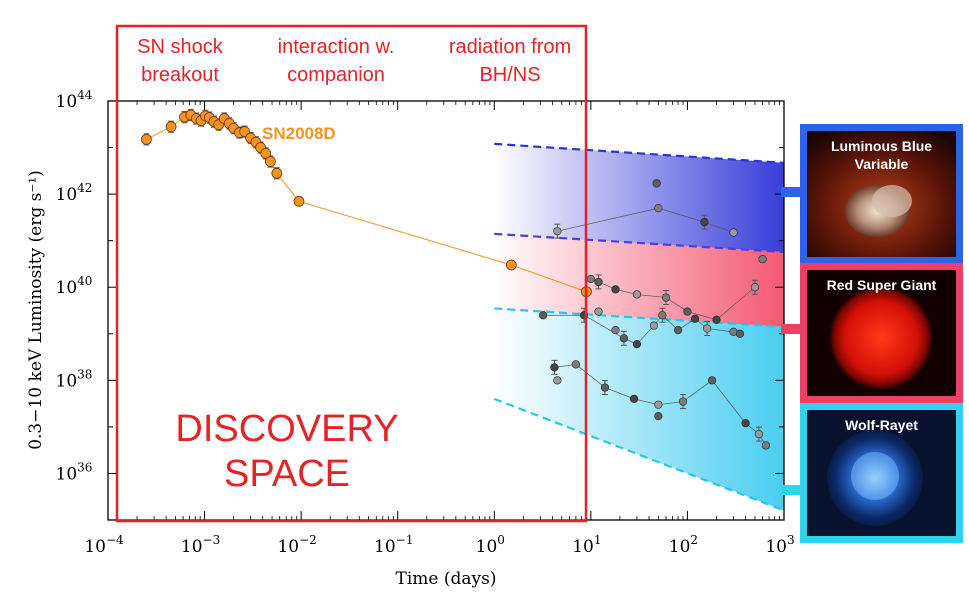  What do you see at coordinates (881, 155) in the screenshot?
I see `lbv-label: Luminous Blue Variable` at bounding box center [881, 155].